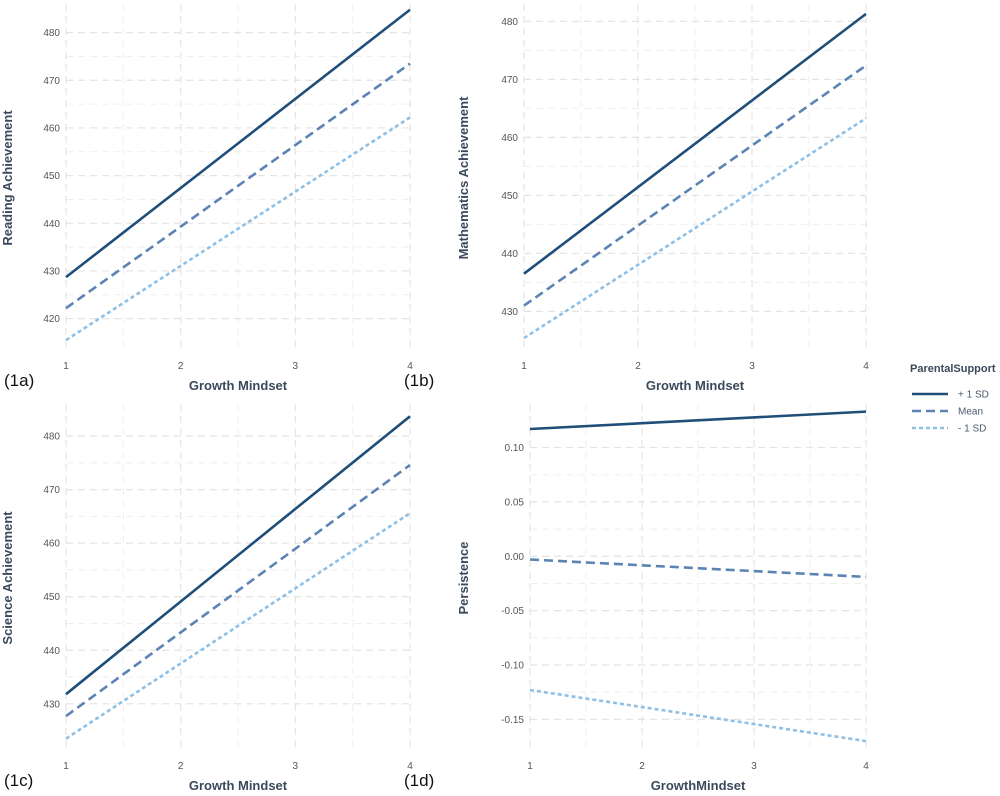 This screenshot has width=1000, height=796. Describe the element at coordinates (419, 780) in the screenshot. I see `panel-label: (1d)` at that location.